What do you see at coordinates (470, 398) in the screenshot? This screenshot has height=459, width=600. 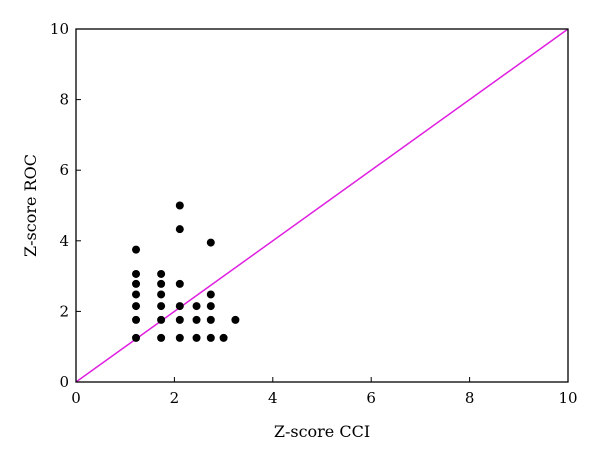 I see `x-tick-label: 8` at bounding box center [470, 398].